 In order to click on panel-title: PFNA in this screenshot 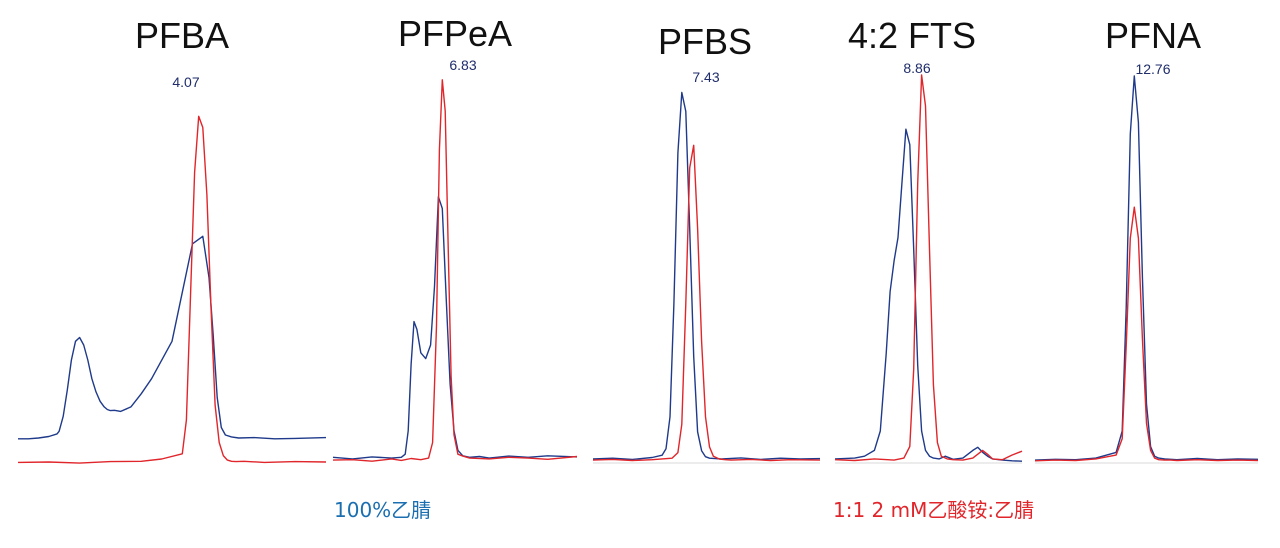, I will do `click(1153, 35)`.